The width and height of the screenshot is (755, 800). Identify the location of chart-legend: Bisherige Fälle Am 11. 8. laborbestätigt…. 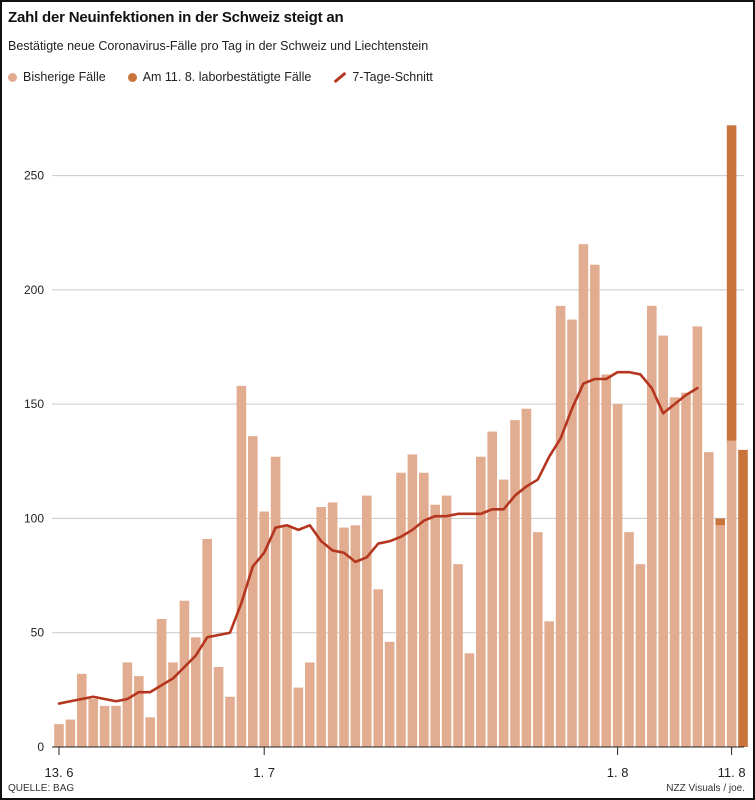
(231, 77).